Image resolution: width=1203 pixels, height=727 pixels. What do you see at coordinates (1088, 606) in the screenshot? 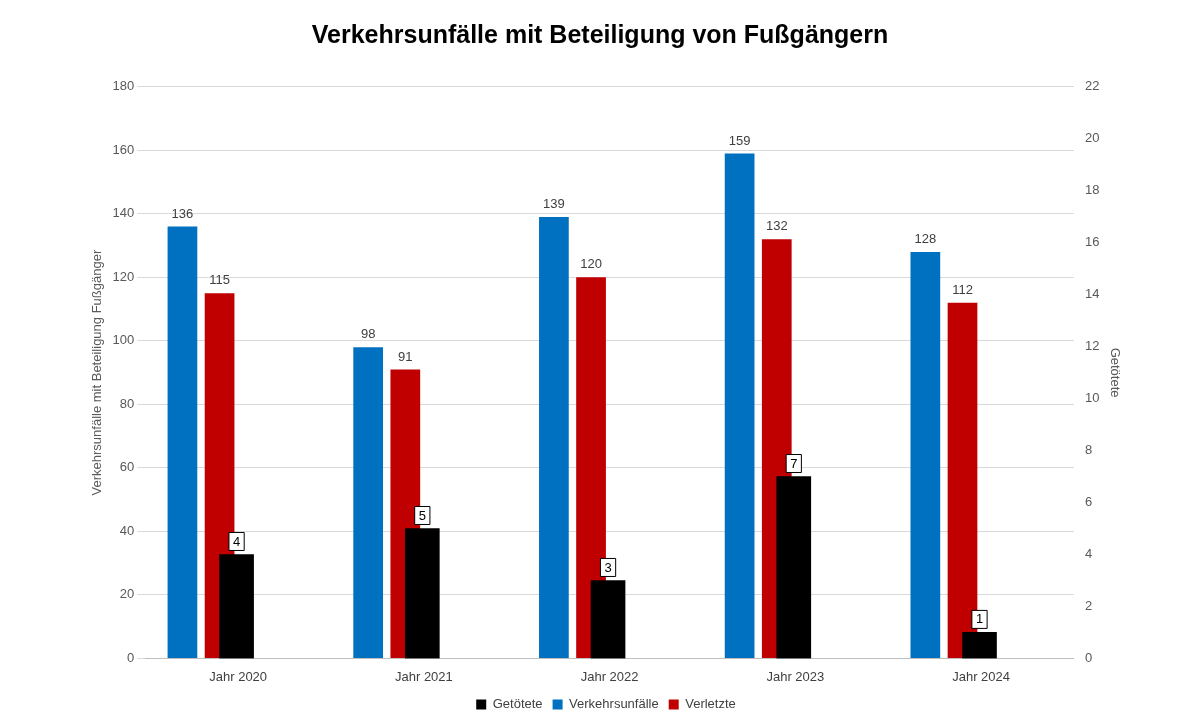
I see `y2-tick-label: 2` at bounding box center [1088, 606].